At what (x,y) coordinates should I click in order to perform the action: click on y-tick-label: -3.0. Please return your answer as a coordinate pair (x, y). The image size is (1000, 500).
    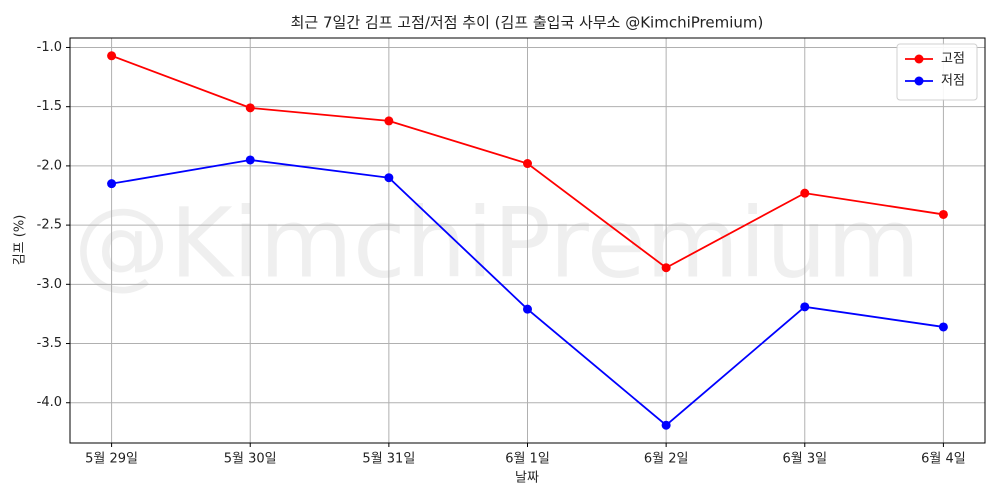
    Looking at the image, I should click on (49, 284).